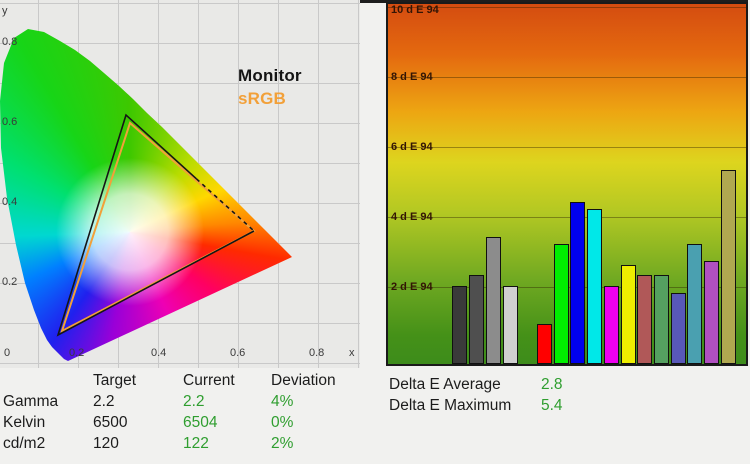  Describe the element at coordinates (209, 380) in the screenshot. I see `table-header-current: Current` at that location.